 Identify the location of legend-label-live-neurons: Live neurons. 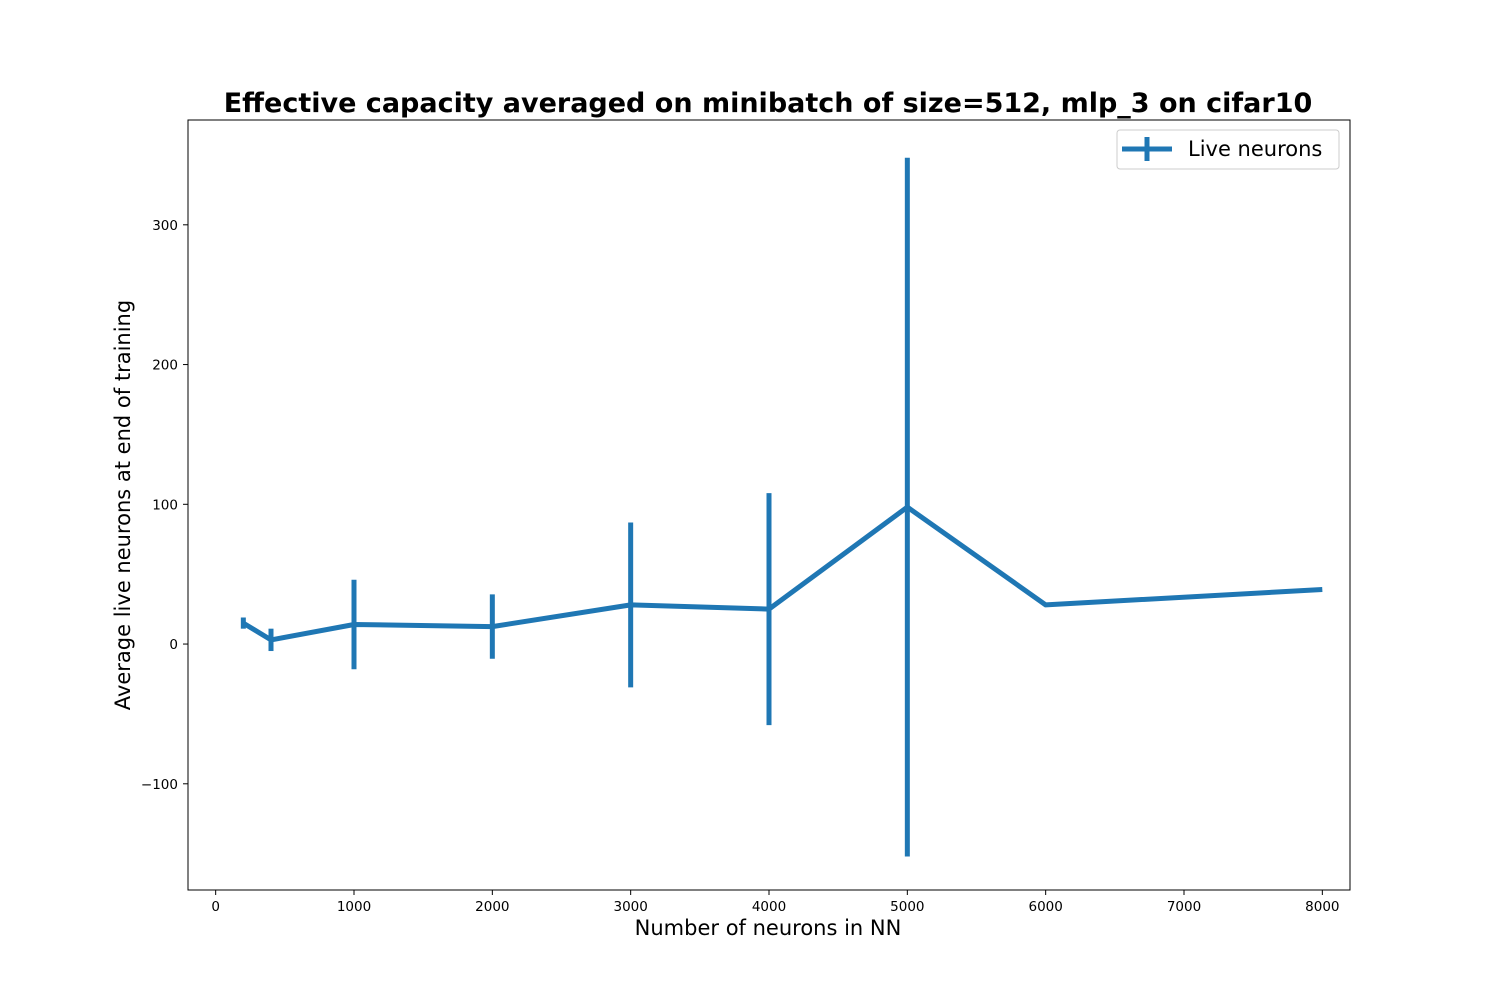
(1255, 149).